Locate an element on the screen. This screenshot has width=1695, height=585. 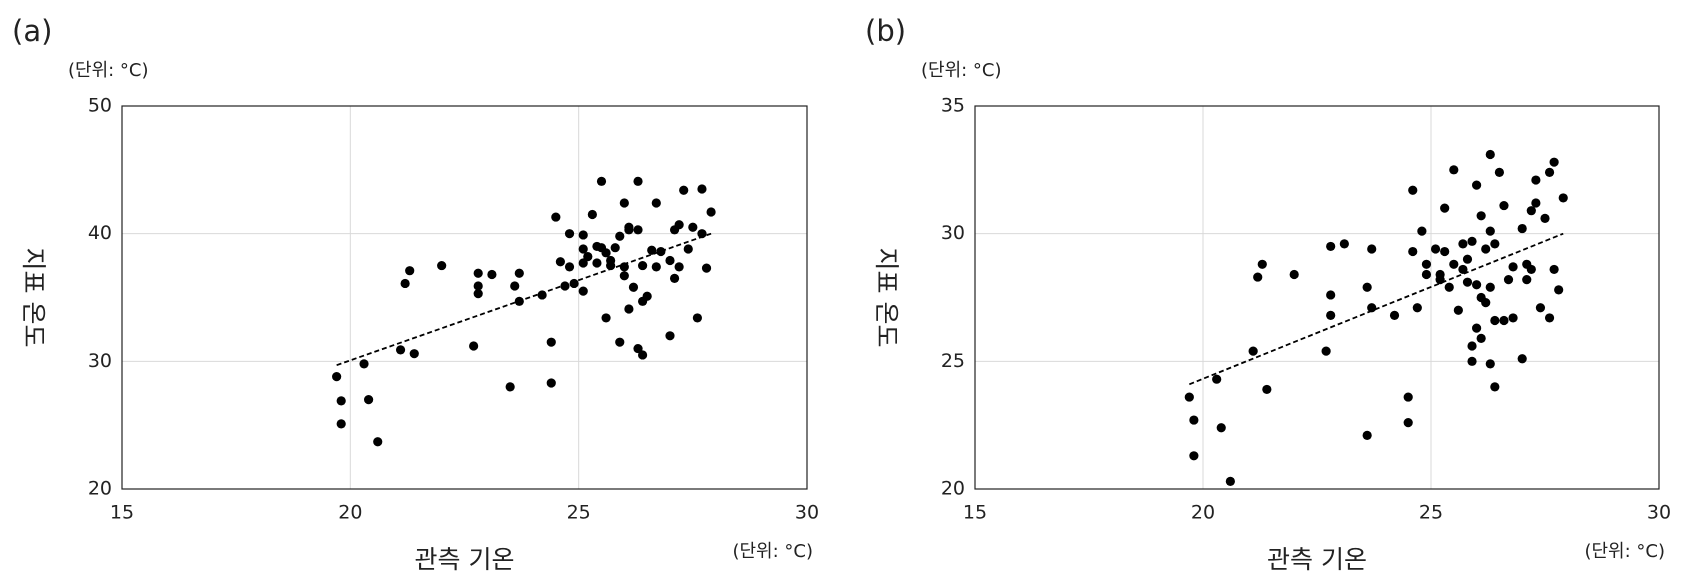
panel-label: (b) is located at coordinates (885, 31).